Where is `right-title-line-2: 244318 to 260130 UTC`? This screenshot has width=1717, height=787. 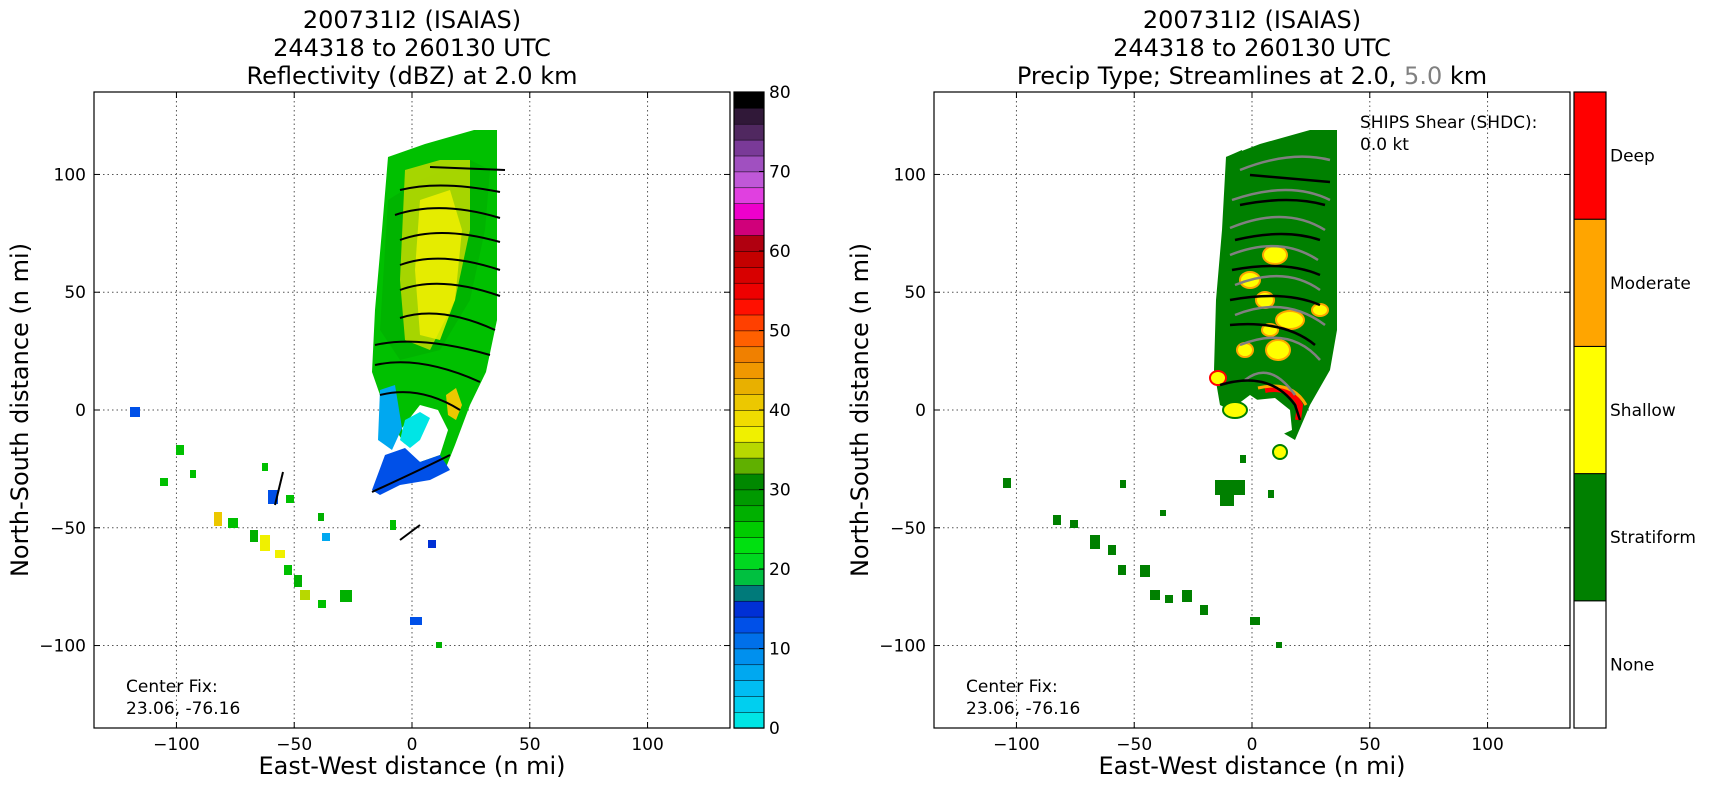
right-title-line-2: 244318 to 260130 UTC is located at coordinates (1252, 48).